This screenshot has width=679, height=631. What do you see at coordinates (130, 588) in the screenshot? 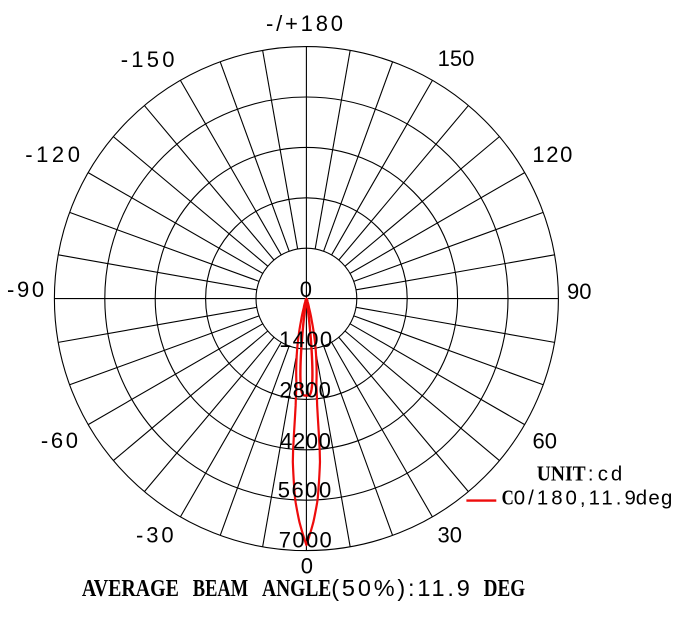
I see `svg-text: AVERAGE` at bounding box center [130, 588].